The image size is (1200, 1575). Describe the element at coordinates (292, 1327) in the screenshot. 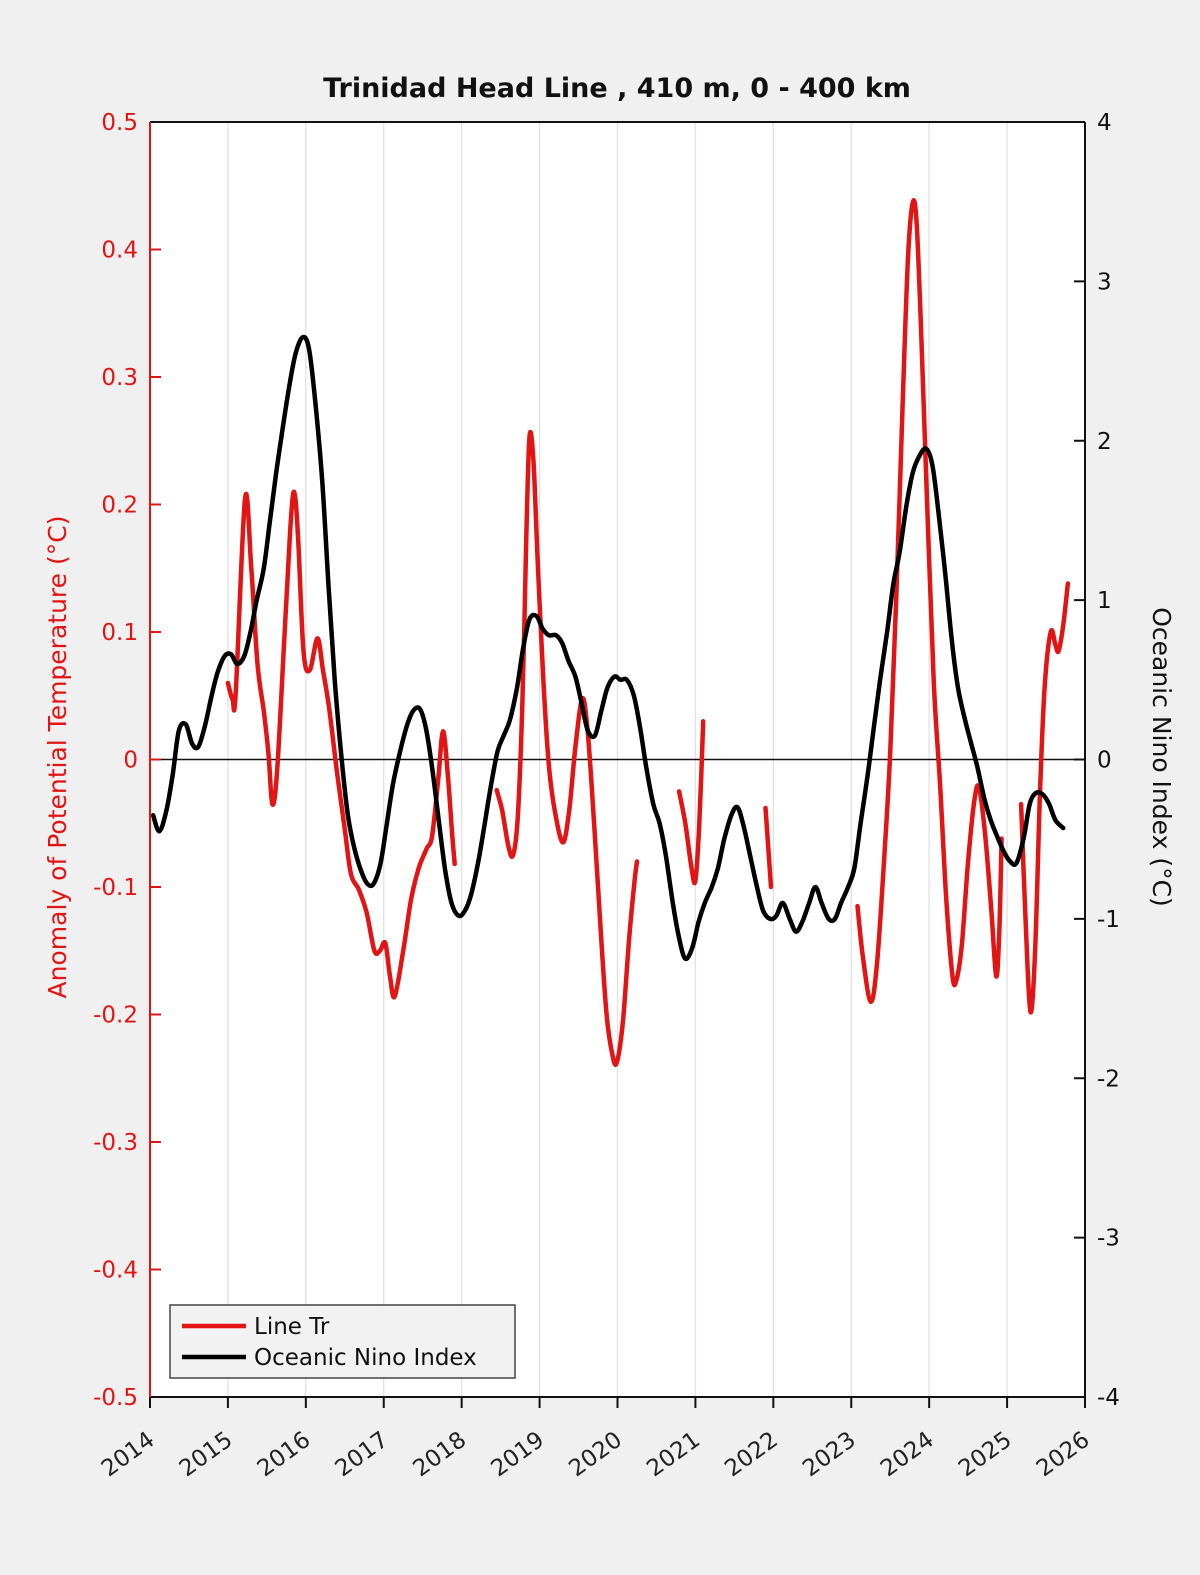

I see `legend-label-line-tr: Line Tr` at that location.